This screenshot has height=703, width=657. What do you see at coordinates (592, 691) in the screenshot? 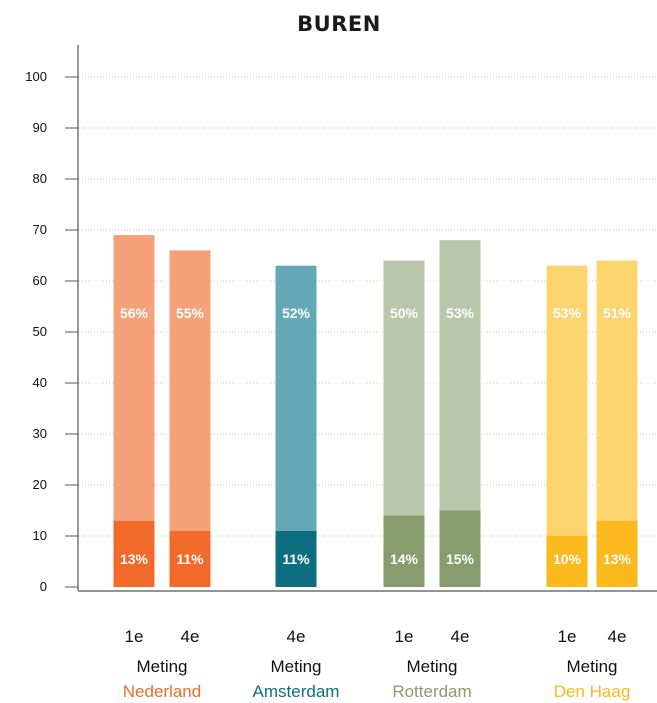
I see `group-name: Den Haag` at bounding box center [592, 691].